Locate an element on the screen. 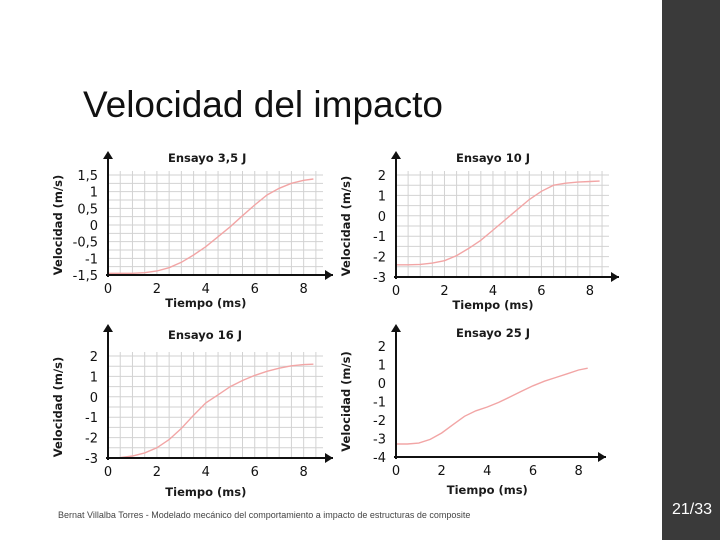 The width and height of the screenshot is (720, 540). y-tick-label: 0,5 is located at coordinates (87, 209).